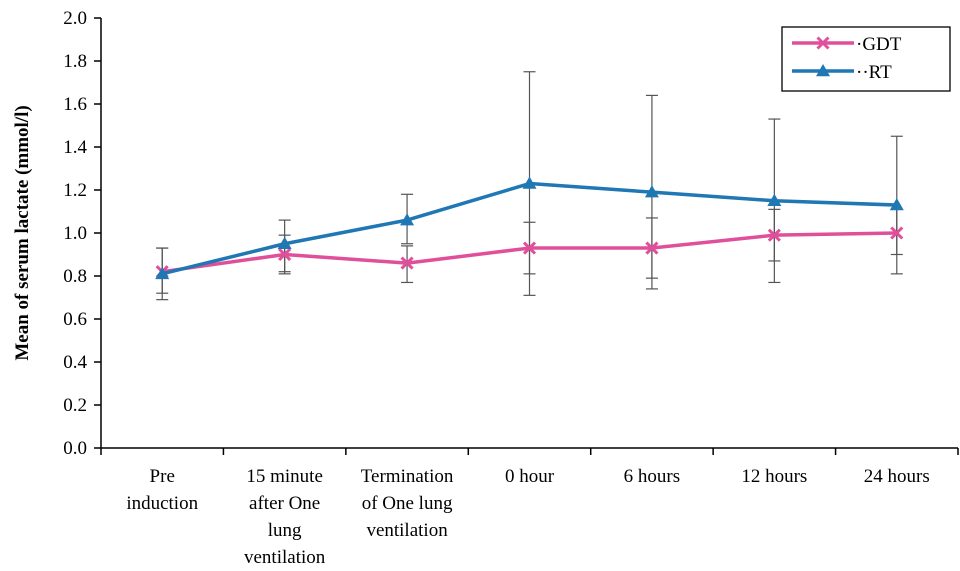  Describe the element at coordinates (284, 476) in the screenshot. I see `x-category-label: 15 minute` at that location.